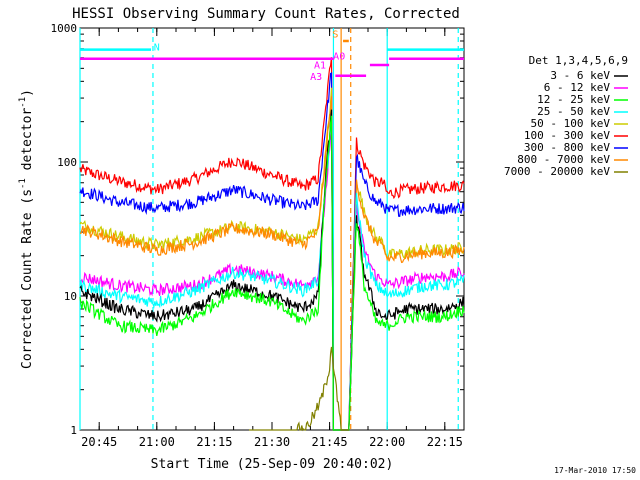  Describe the element at coordinates (316, 77) in the screenshot. I see `annotation-label: A3` at that location.